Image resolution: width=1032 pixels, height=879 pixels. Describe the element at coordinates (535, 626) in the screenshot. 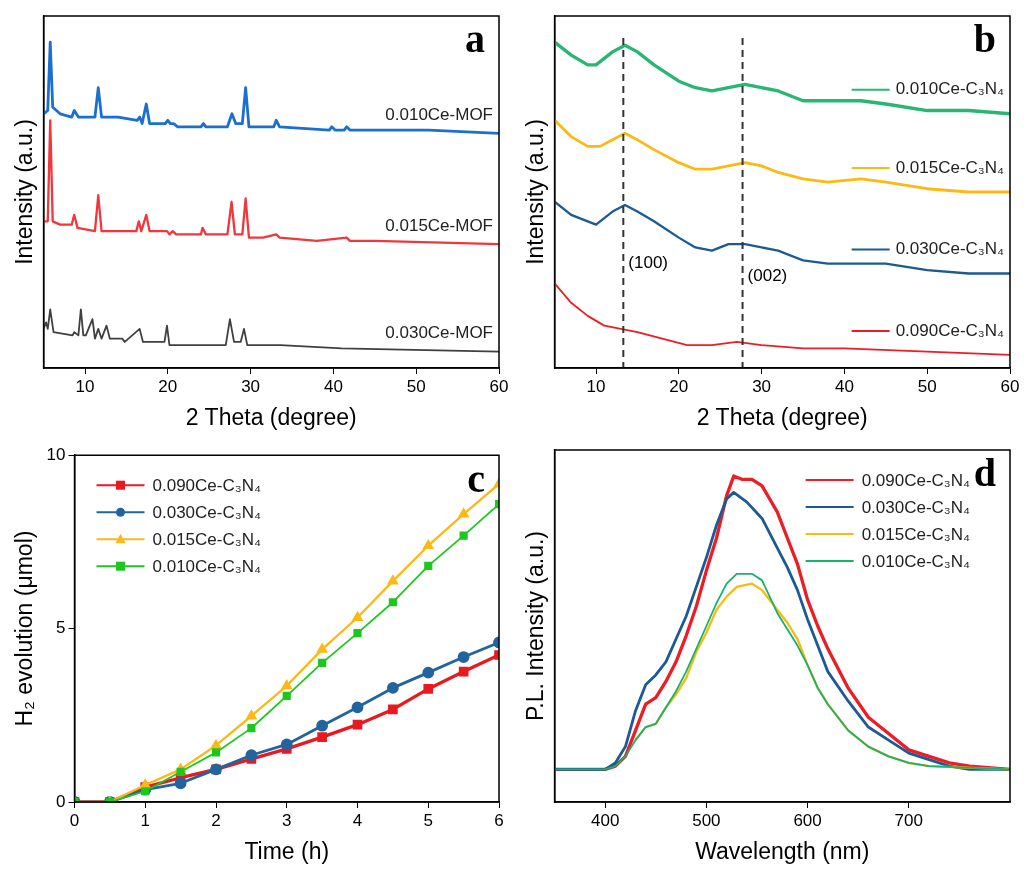

I see `y-axis-title: P.L. Intensity (a.u.)` at that location.